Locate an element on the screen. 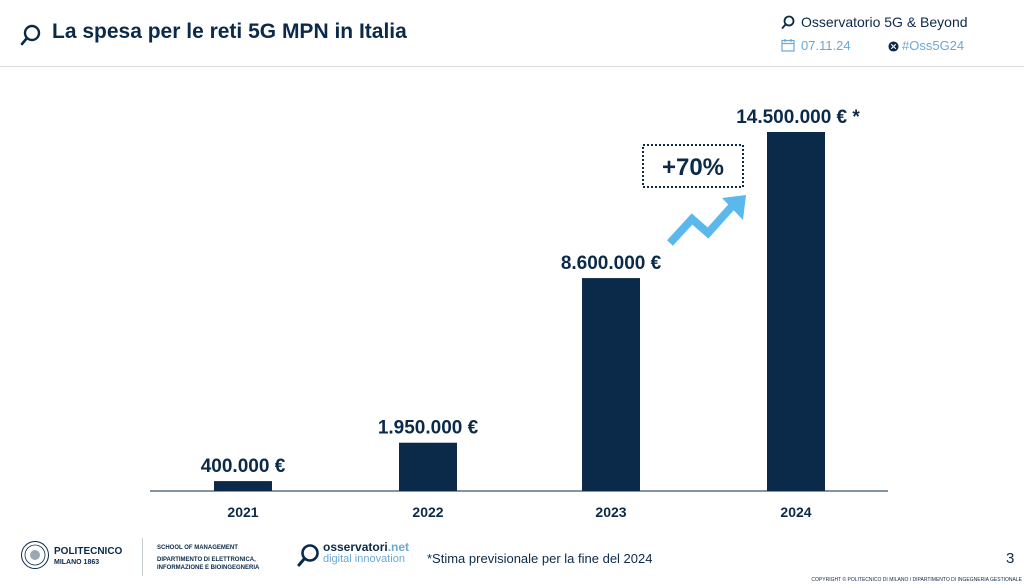  osservatori-logo-icon is located at coordinates (308, 555).